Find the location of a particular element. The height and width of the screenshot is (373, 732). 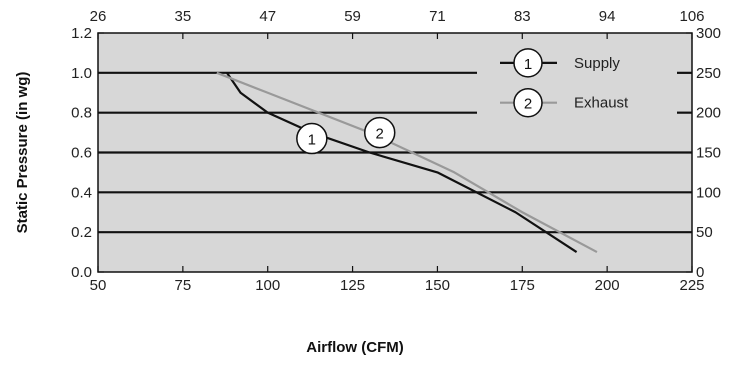

x-tick-label: 75 is located at coordinates (183, 285).